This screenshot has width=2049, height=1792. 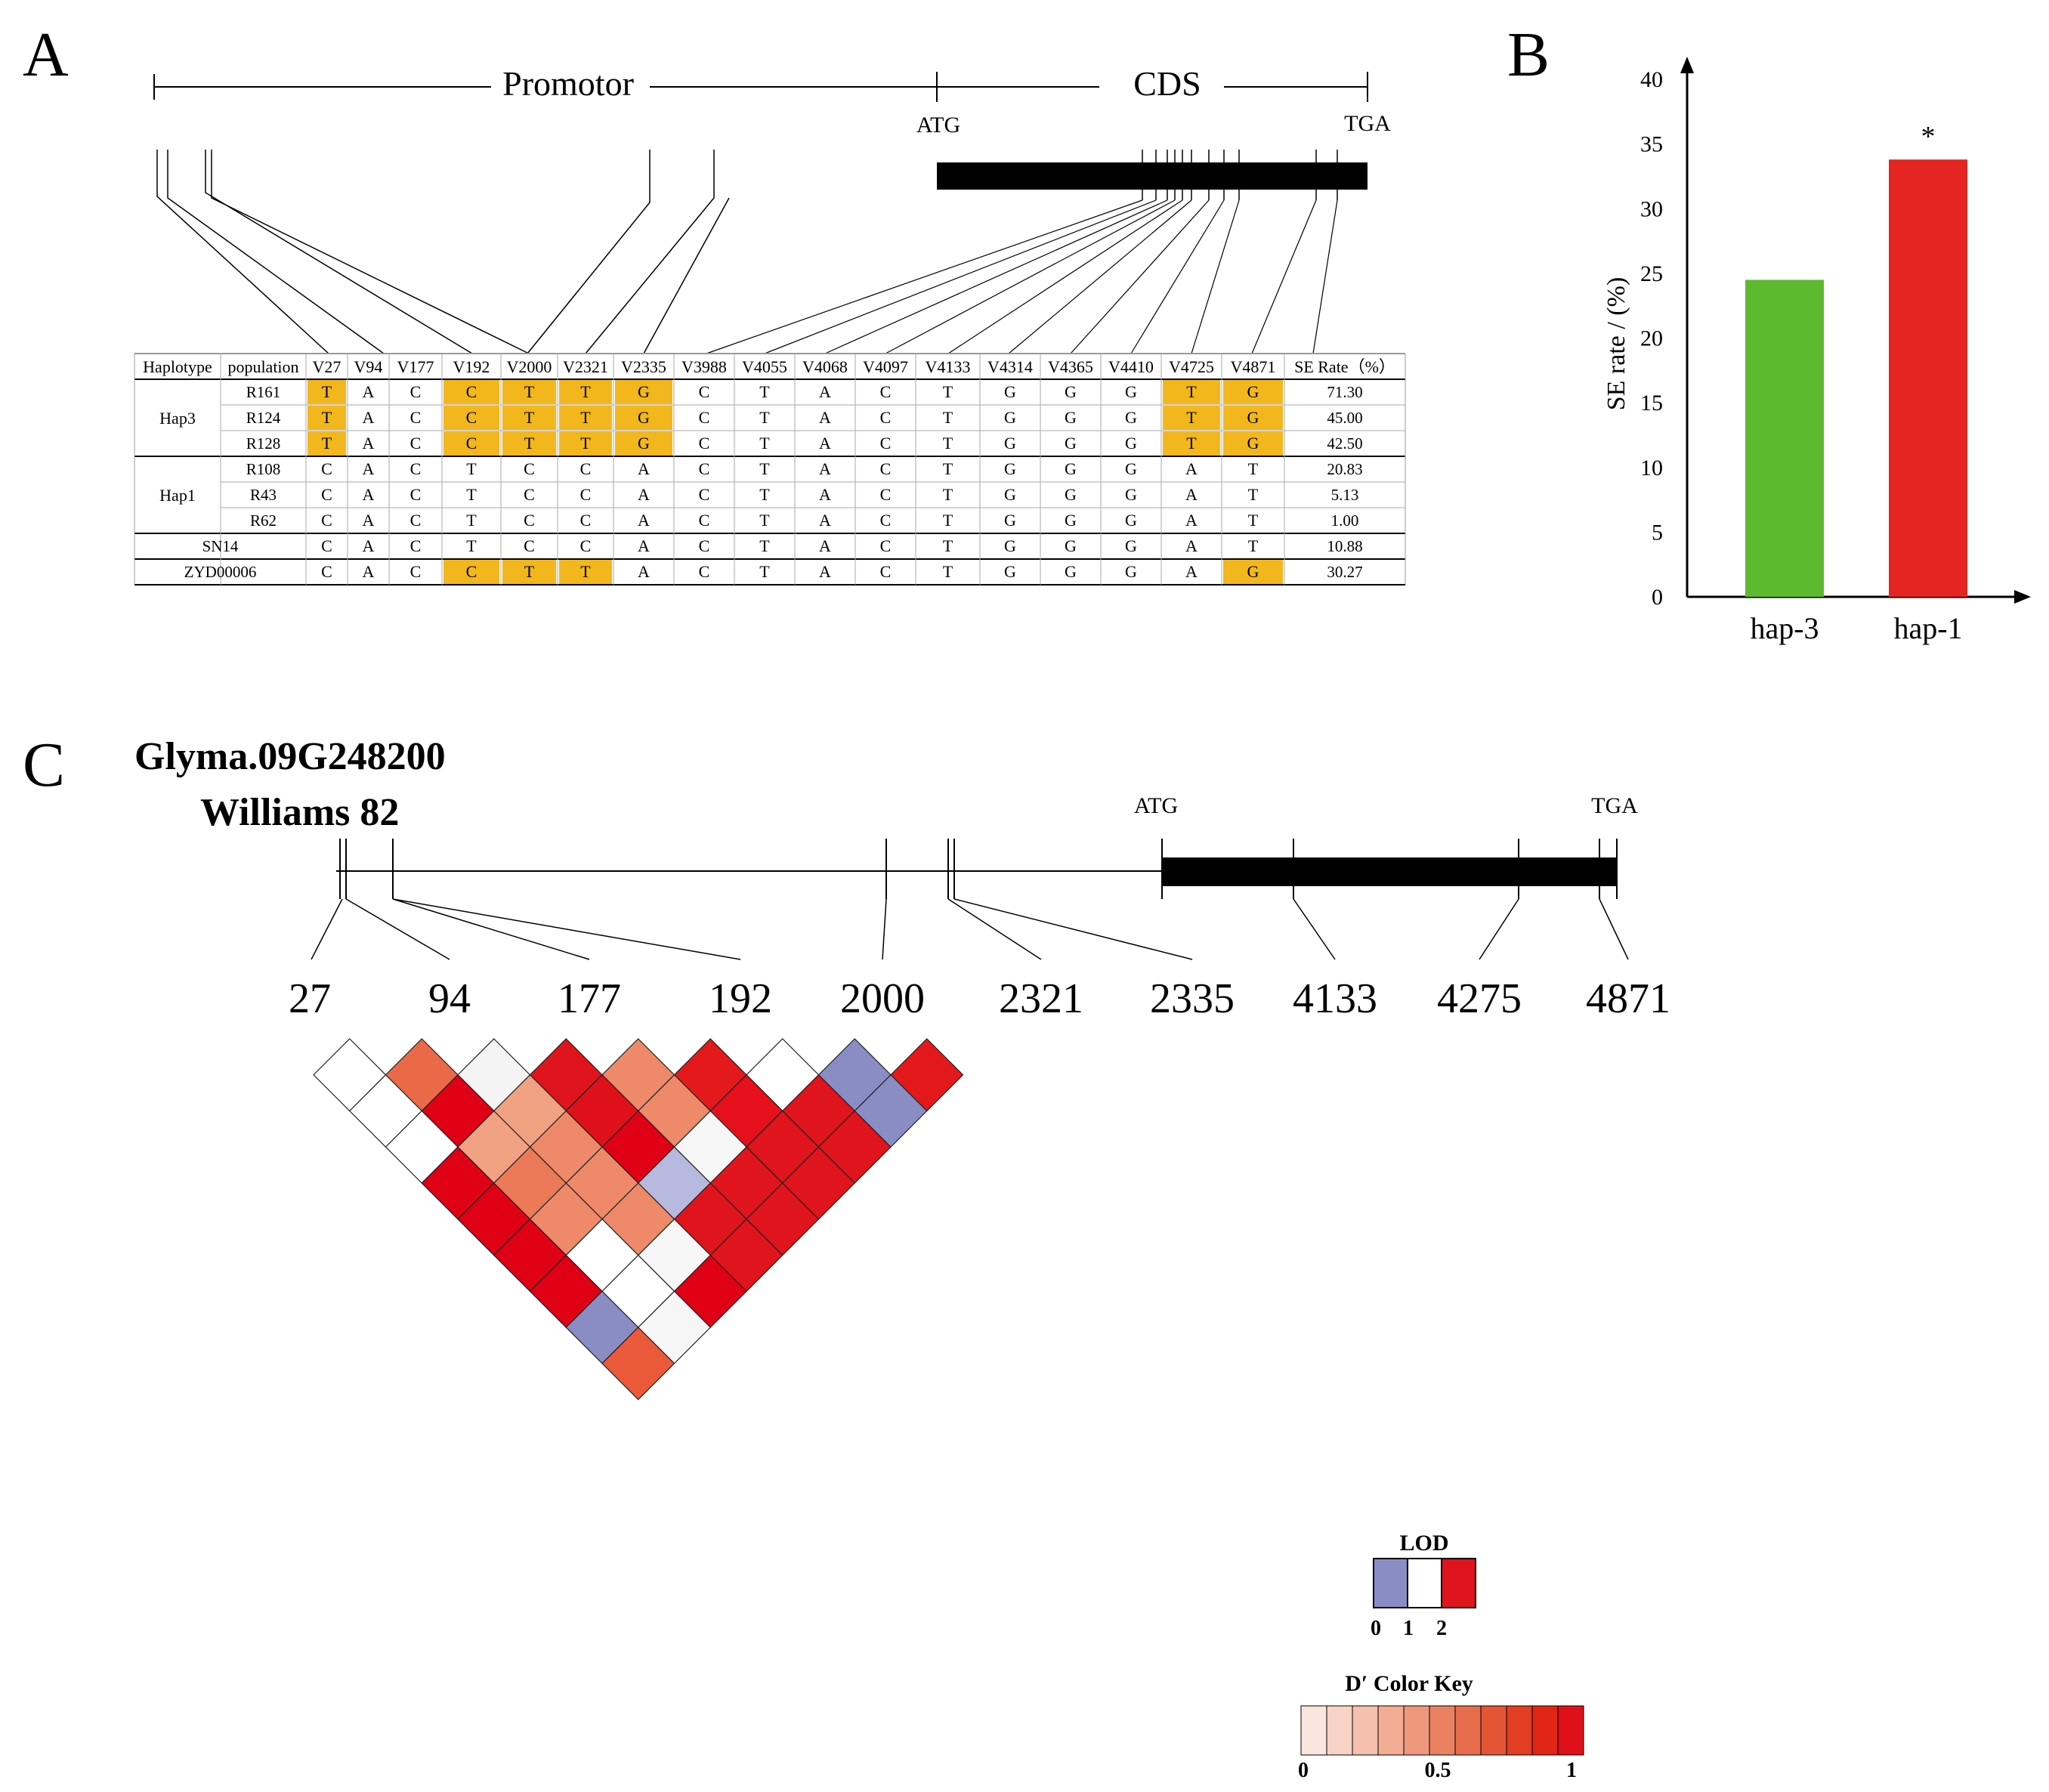 What do you see at coordinates (1480, 998) in the screenshot?
I see `snp-position-label: 4275` at bounding box center [1480, 998].